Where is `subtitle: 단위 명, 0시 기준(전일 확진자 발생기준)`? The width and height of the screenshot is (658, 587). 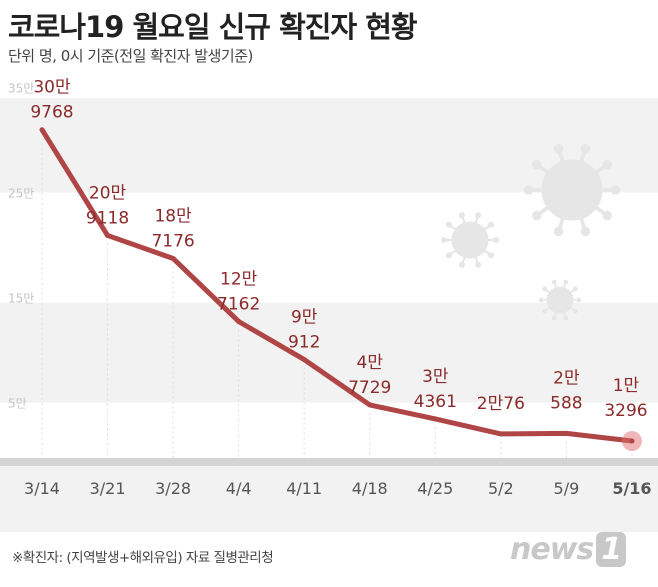
subtitle: 단위 명, 0시 기준(전일 확진자 발생기준) is located at coordinates (130, 56).